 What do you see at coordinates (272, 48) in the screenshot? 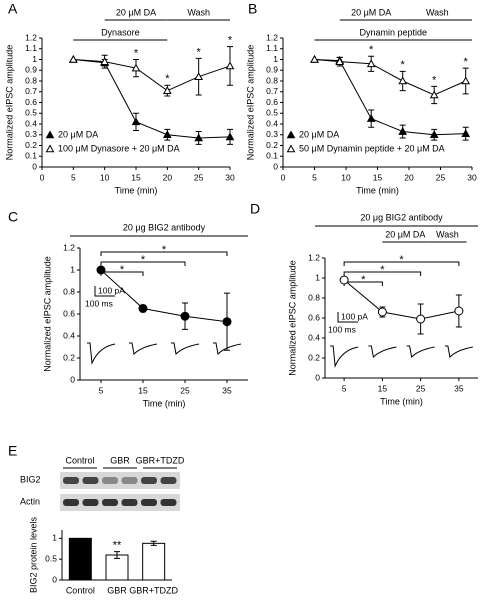
I see `y-tick-label: 1.1` at bounding box center [272, 48].